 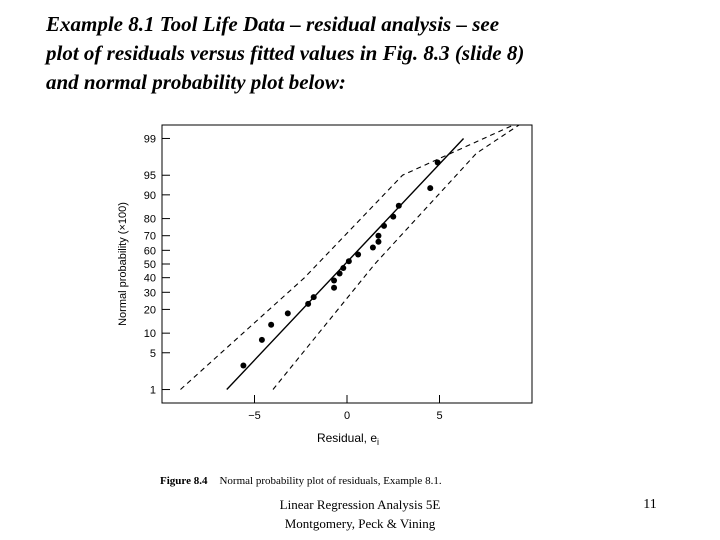 I want to click on y-tick-label: 50, so click(x=150, y=265).